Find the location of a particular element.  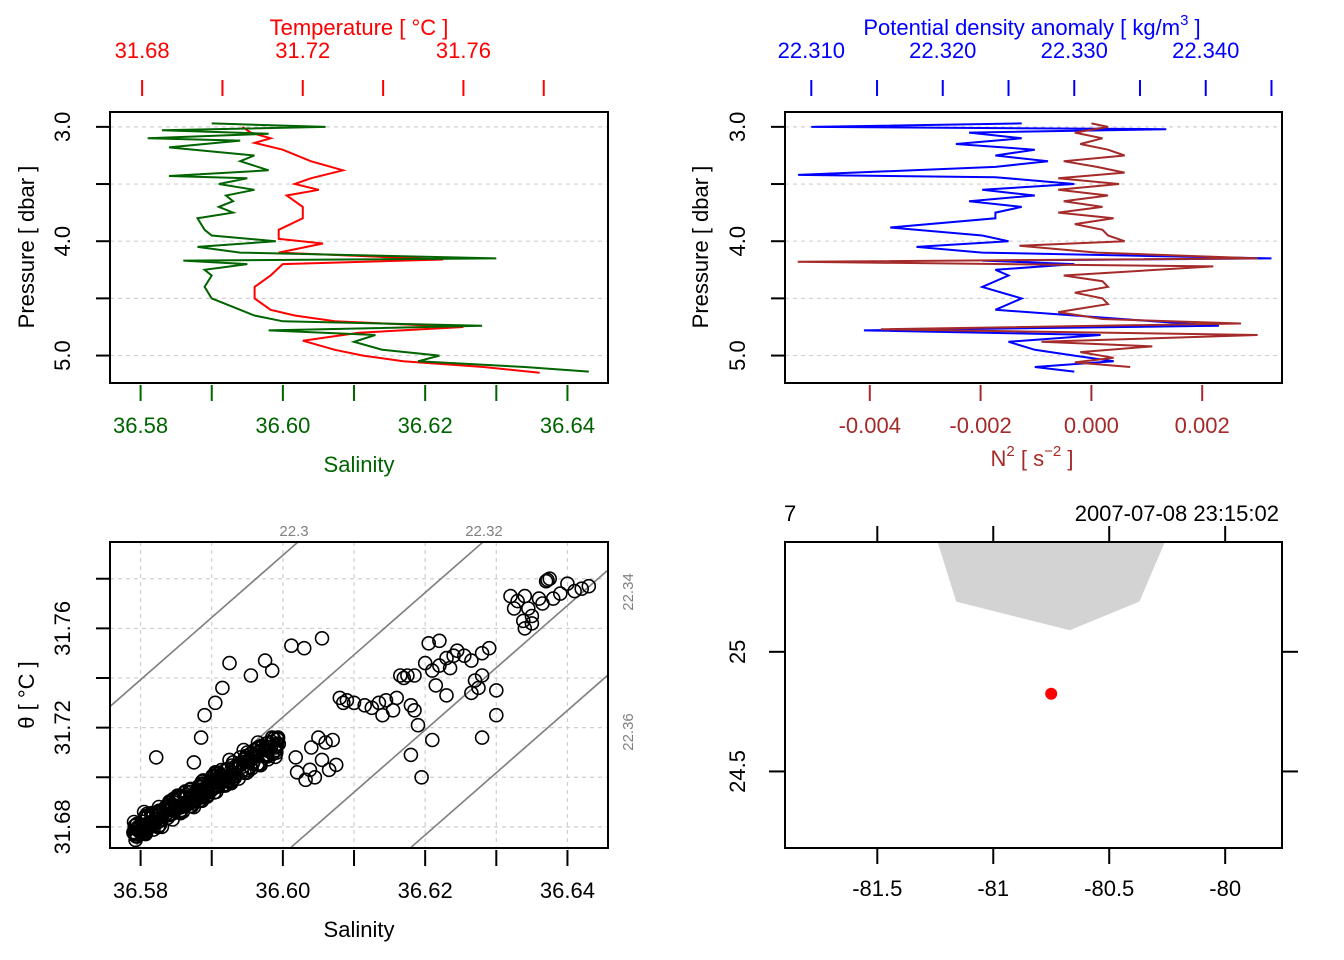

bottom-axis-salinity: 36.58 36.60 36.62 36.64 is located at coordinates (354, 876).